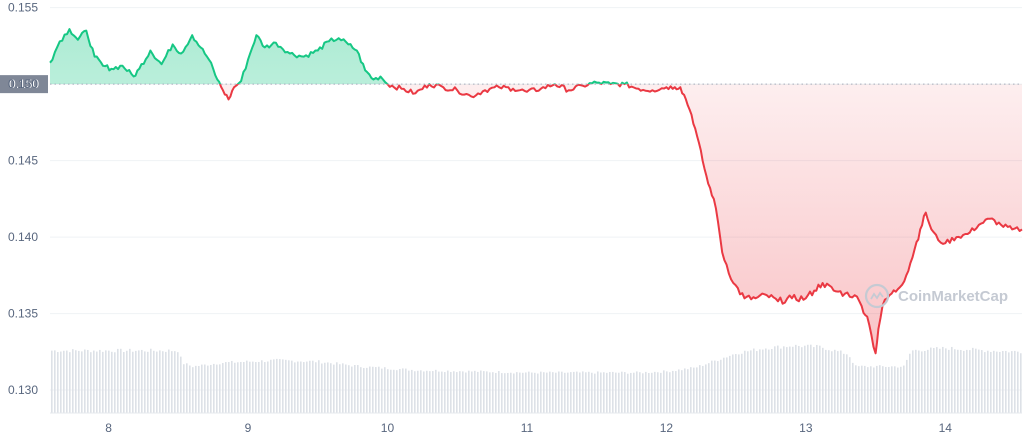 The image size is (1024, 441). What do you see at coordinates (527, 428) in the screenshot?
I see `x-tick-label: 11` at bounding box center [527, 428].